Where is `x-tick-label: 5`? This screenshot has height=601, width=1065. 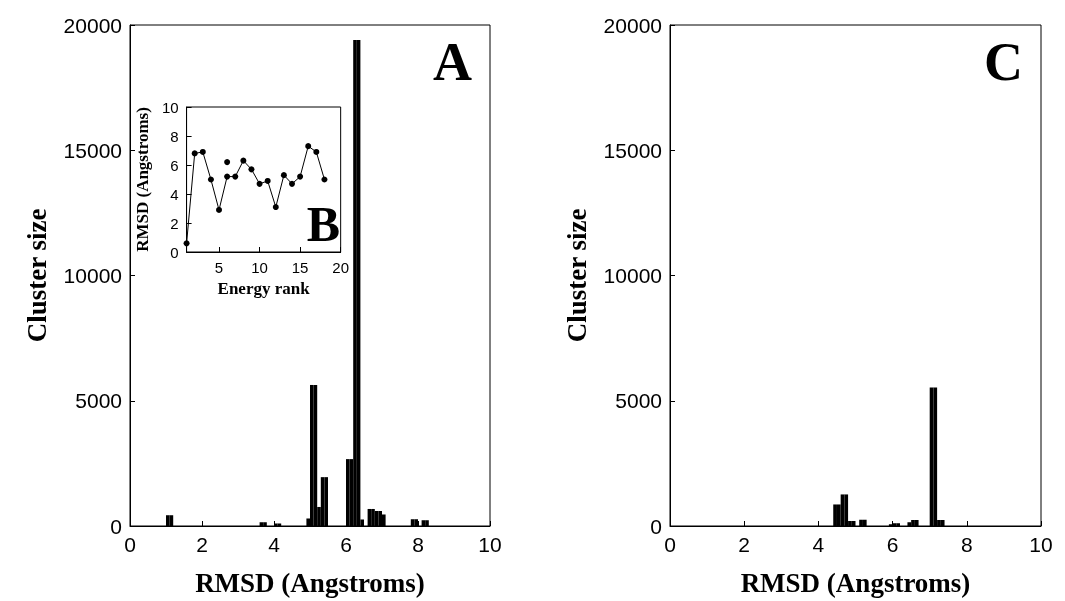
x-tick-label: 5 is located at coordinates (219, 267).